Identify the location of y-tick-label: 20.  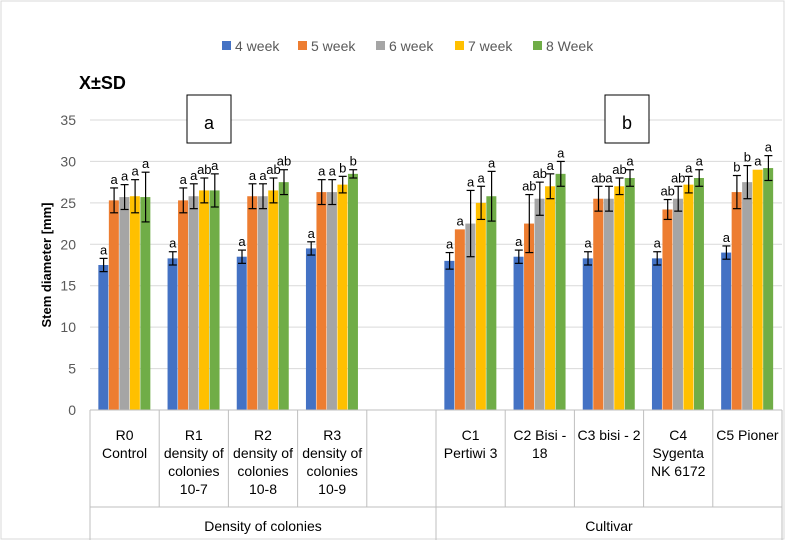
(68, 244).